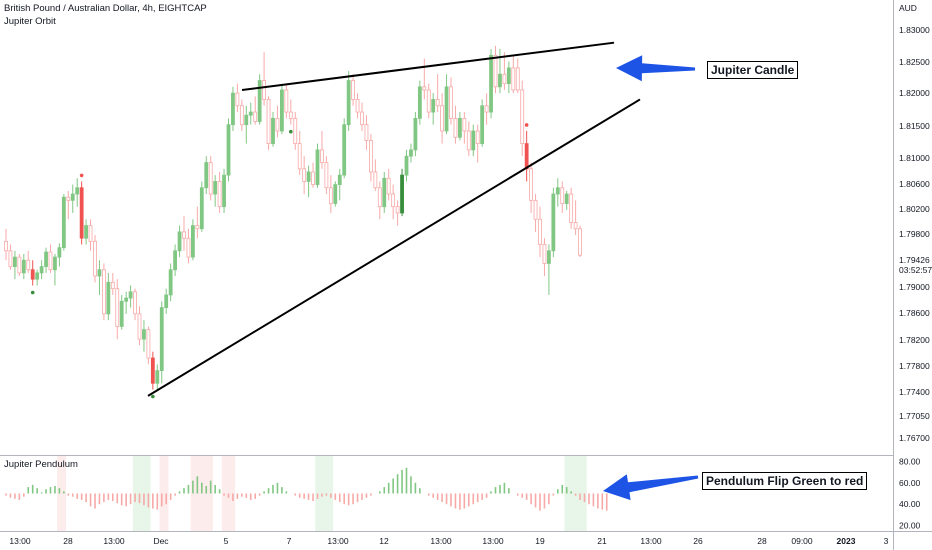 The width and height of the screenshot is (932, 550). Describe the element at coordinates (914, 158) in the screenshot. I see `price-tick-label: 1.81000` at that location.